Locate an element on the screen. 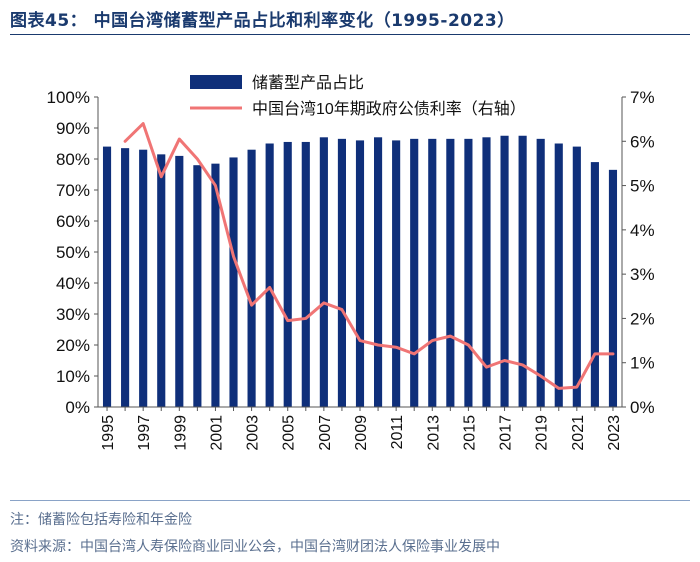 The height and width of the screenshot is (562, 700). bar-2007 is located at coordinates (323, 272).